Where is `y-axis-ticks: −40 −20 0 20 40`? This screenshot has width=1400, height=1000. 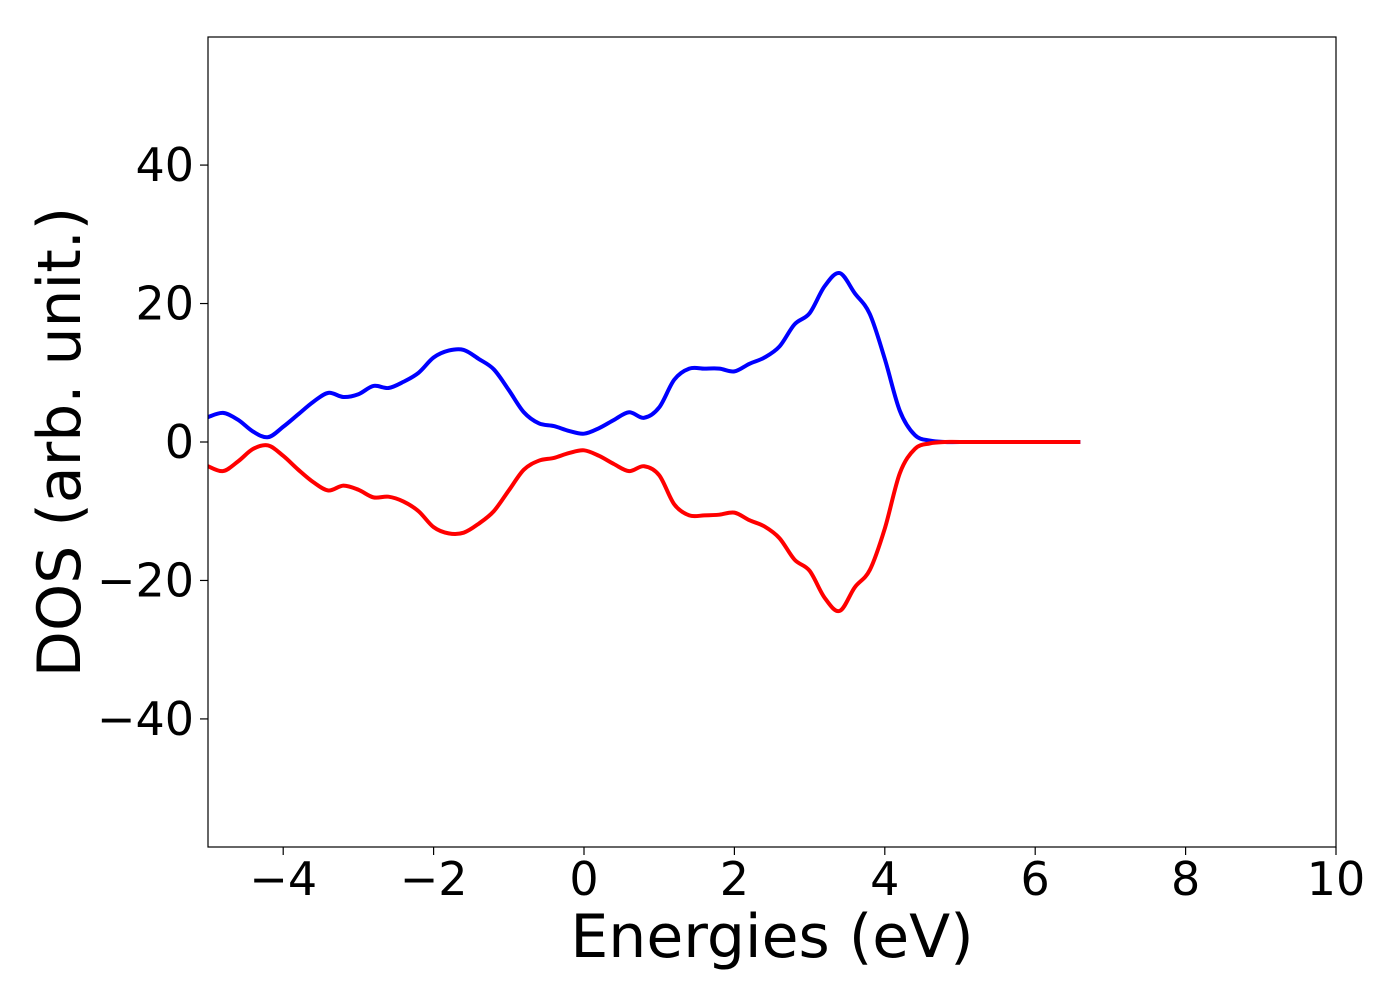
y-axis-ticks: −40 −20 0 20 40 is located at coordinates (152, 442).